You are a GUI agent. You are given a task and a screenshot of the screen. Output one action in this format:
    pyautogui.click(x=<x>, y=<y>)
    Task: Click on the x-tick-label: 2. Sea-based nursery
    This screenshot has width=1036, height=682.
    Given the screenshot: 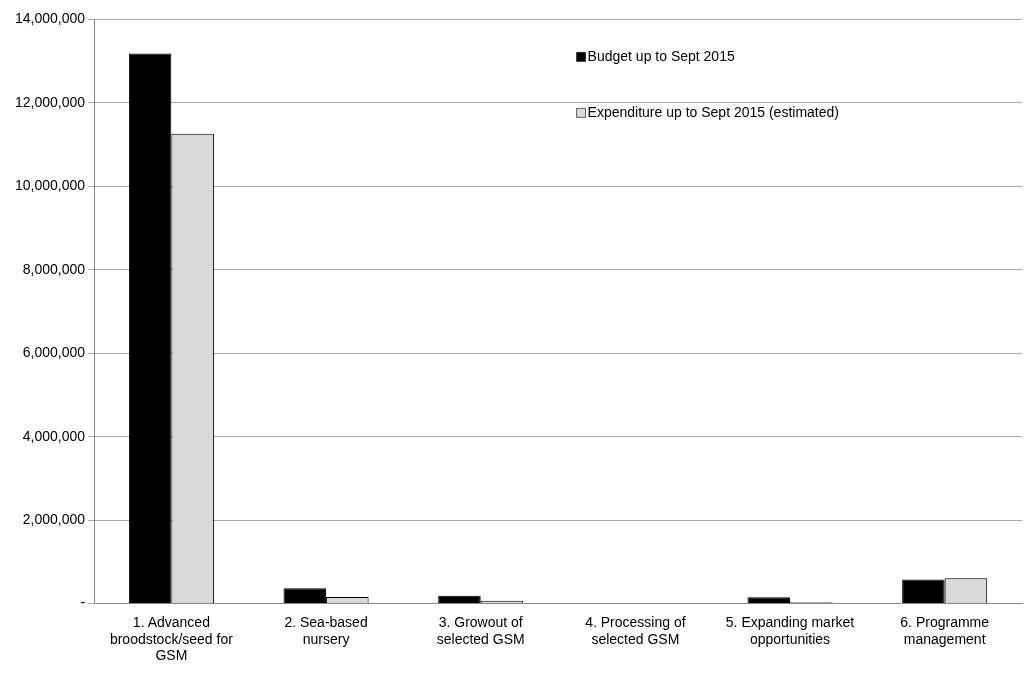 What is the action you would take?
    pyautogui.click(x=326, y=630)
    